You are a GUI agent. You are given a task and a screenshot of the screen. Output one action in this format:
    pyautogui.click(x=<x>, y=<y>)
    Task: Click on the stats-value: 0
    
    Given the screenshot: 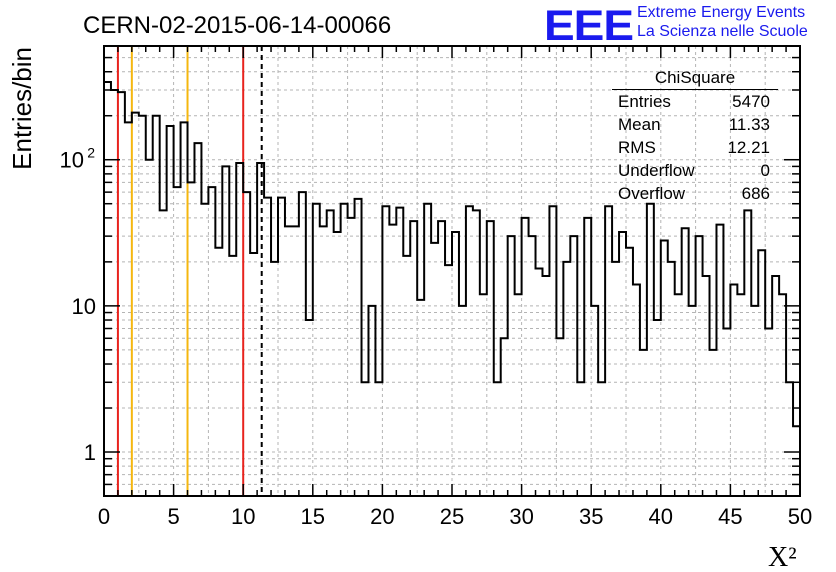 What is the action you would take?
    pyautogui.click(x=765, y=170)
    